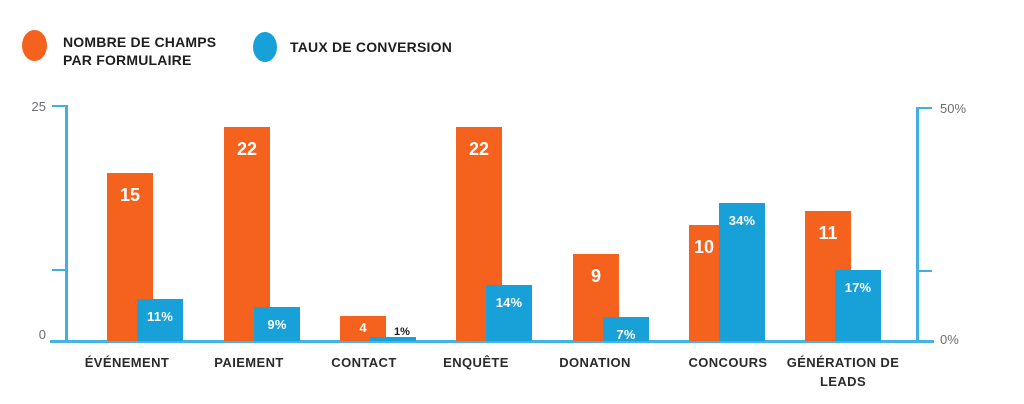 Image resolution: width=1024 pixels, height=404 pixels. Describe the element at coordinates (38, 106) in the screenshot. I see `left-axis-max-label: 25` at that location.